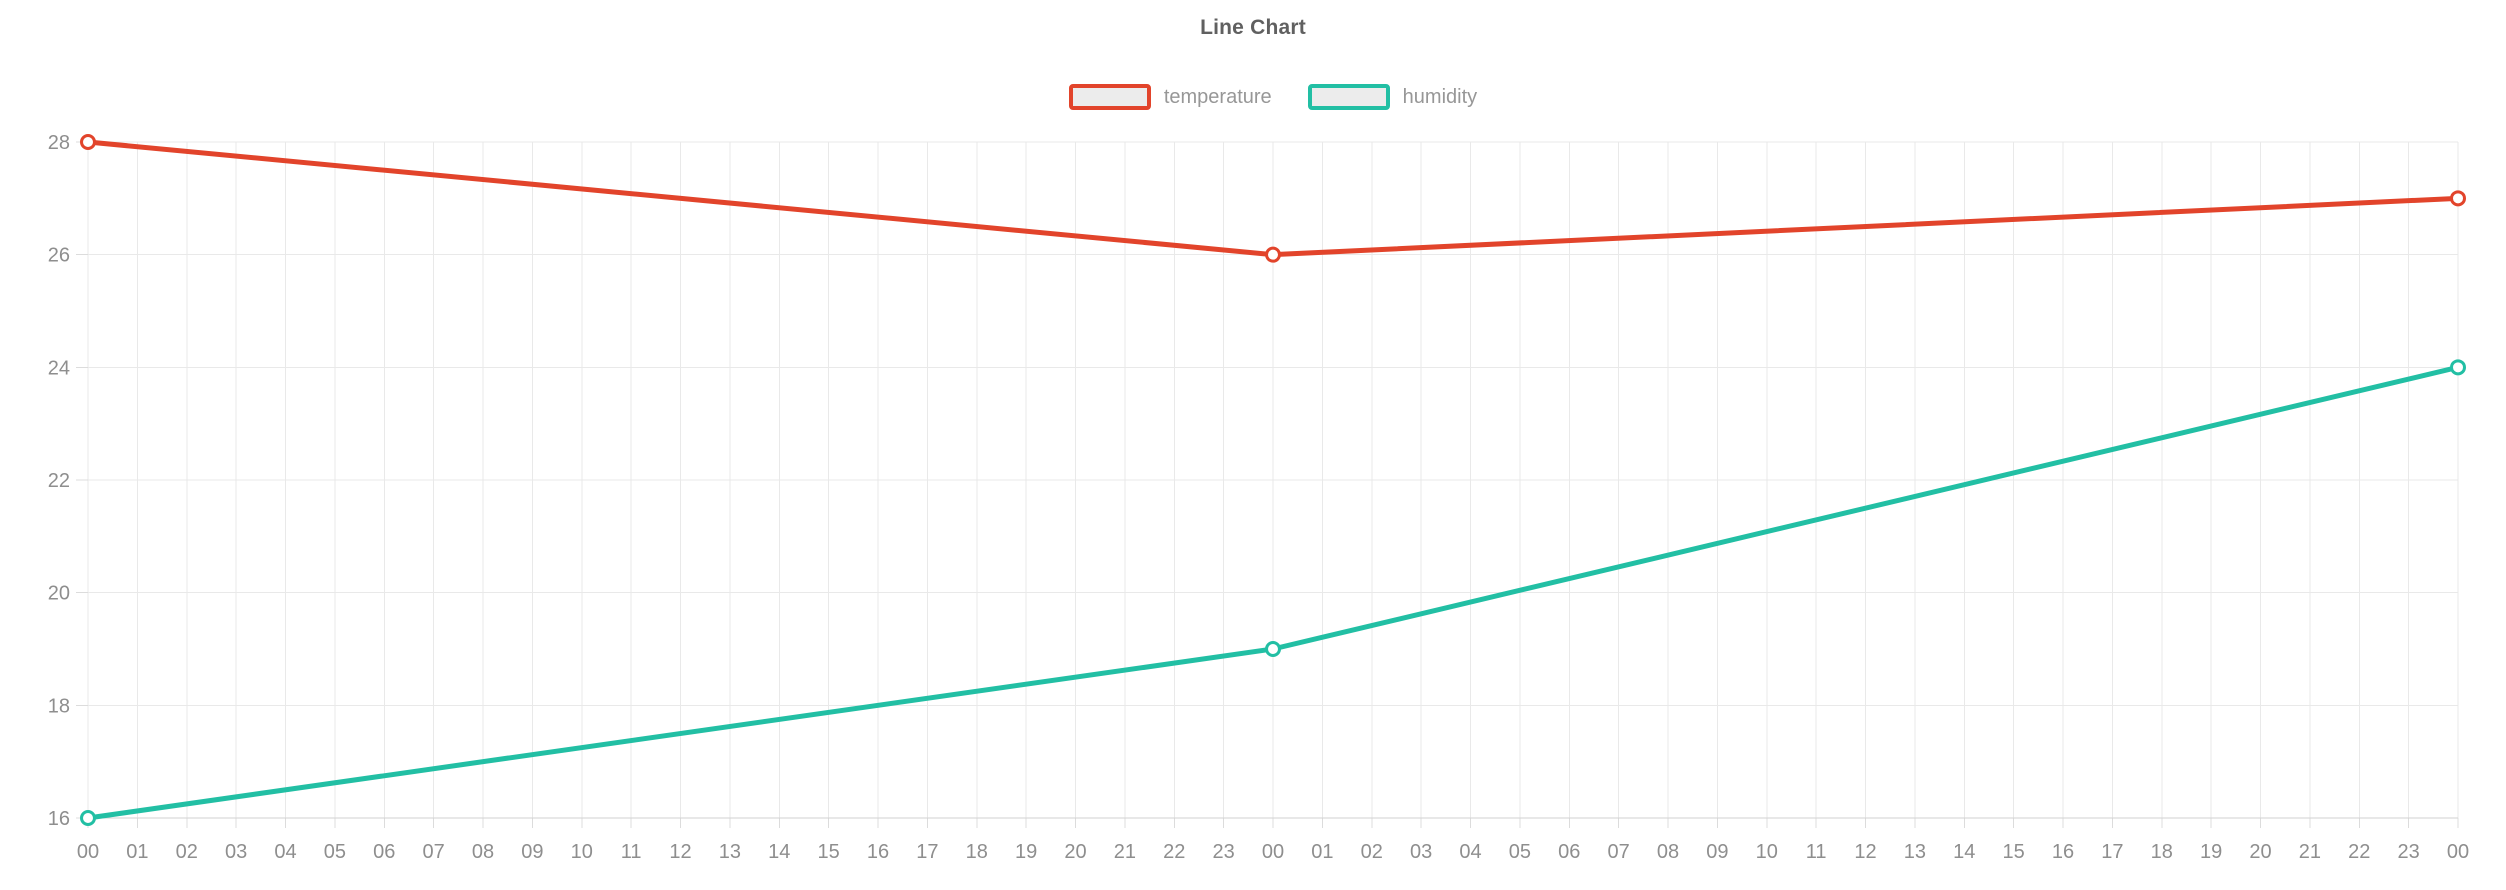 The height and width of the screenshot is (890, 2506). Describe the element at coordinates (1348, 97) in the screenshot. I see `legend-swatch-humidity` at that location.